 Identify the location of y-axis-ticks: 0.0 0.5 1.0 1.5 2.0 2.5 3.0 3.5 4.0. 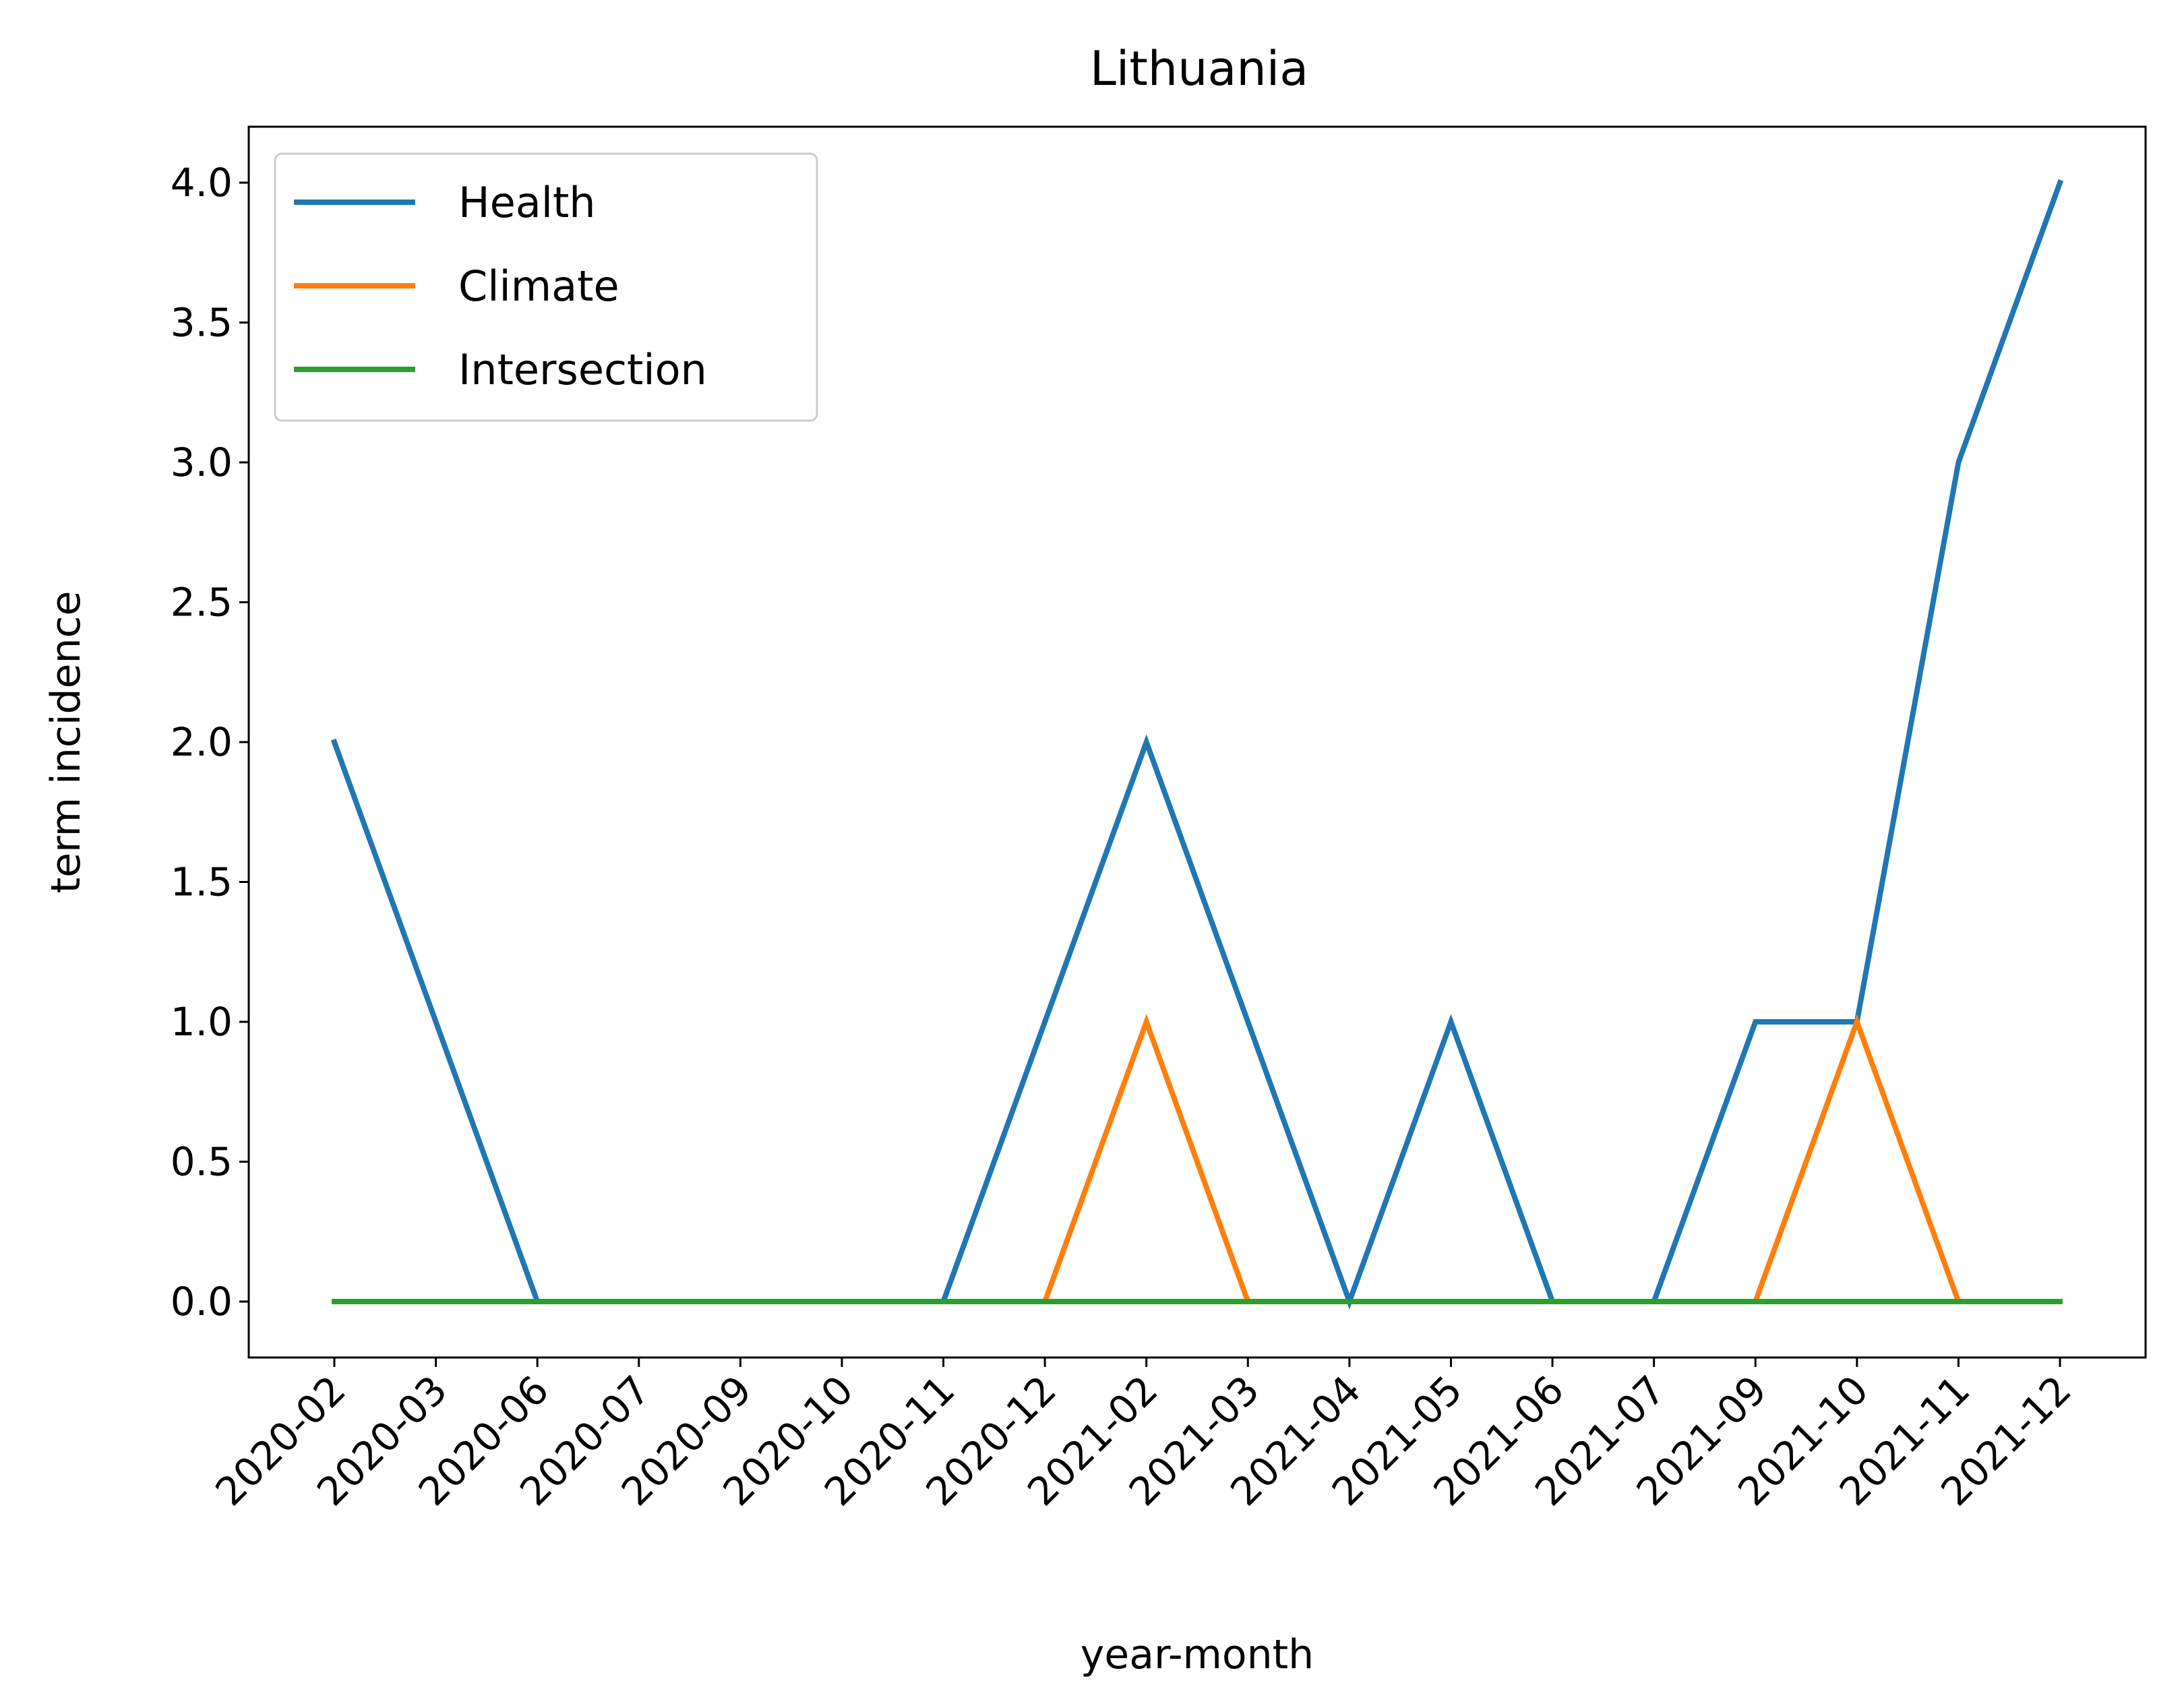
(210, 742).